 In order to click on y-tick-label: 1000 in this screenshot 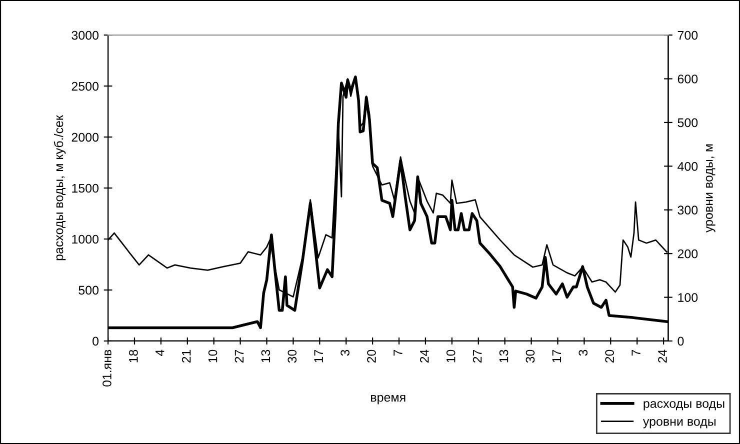, I will do `click(85, 239)`.